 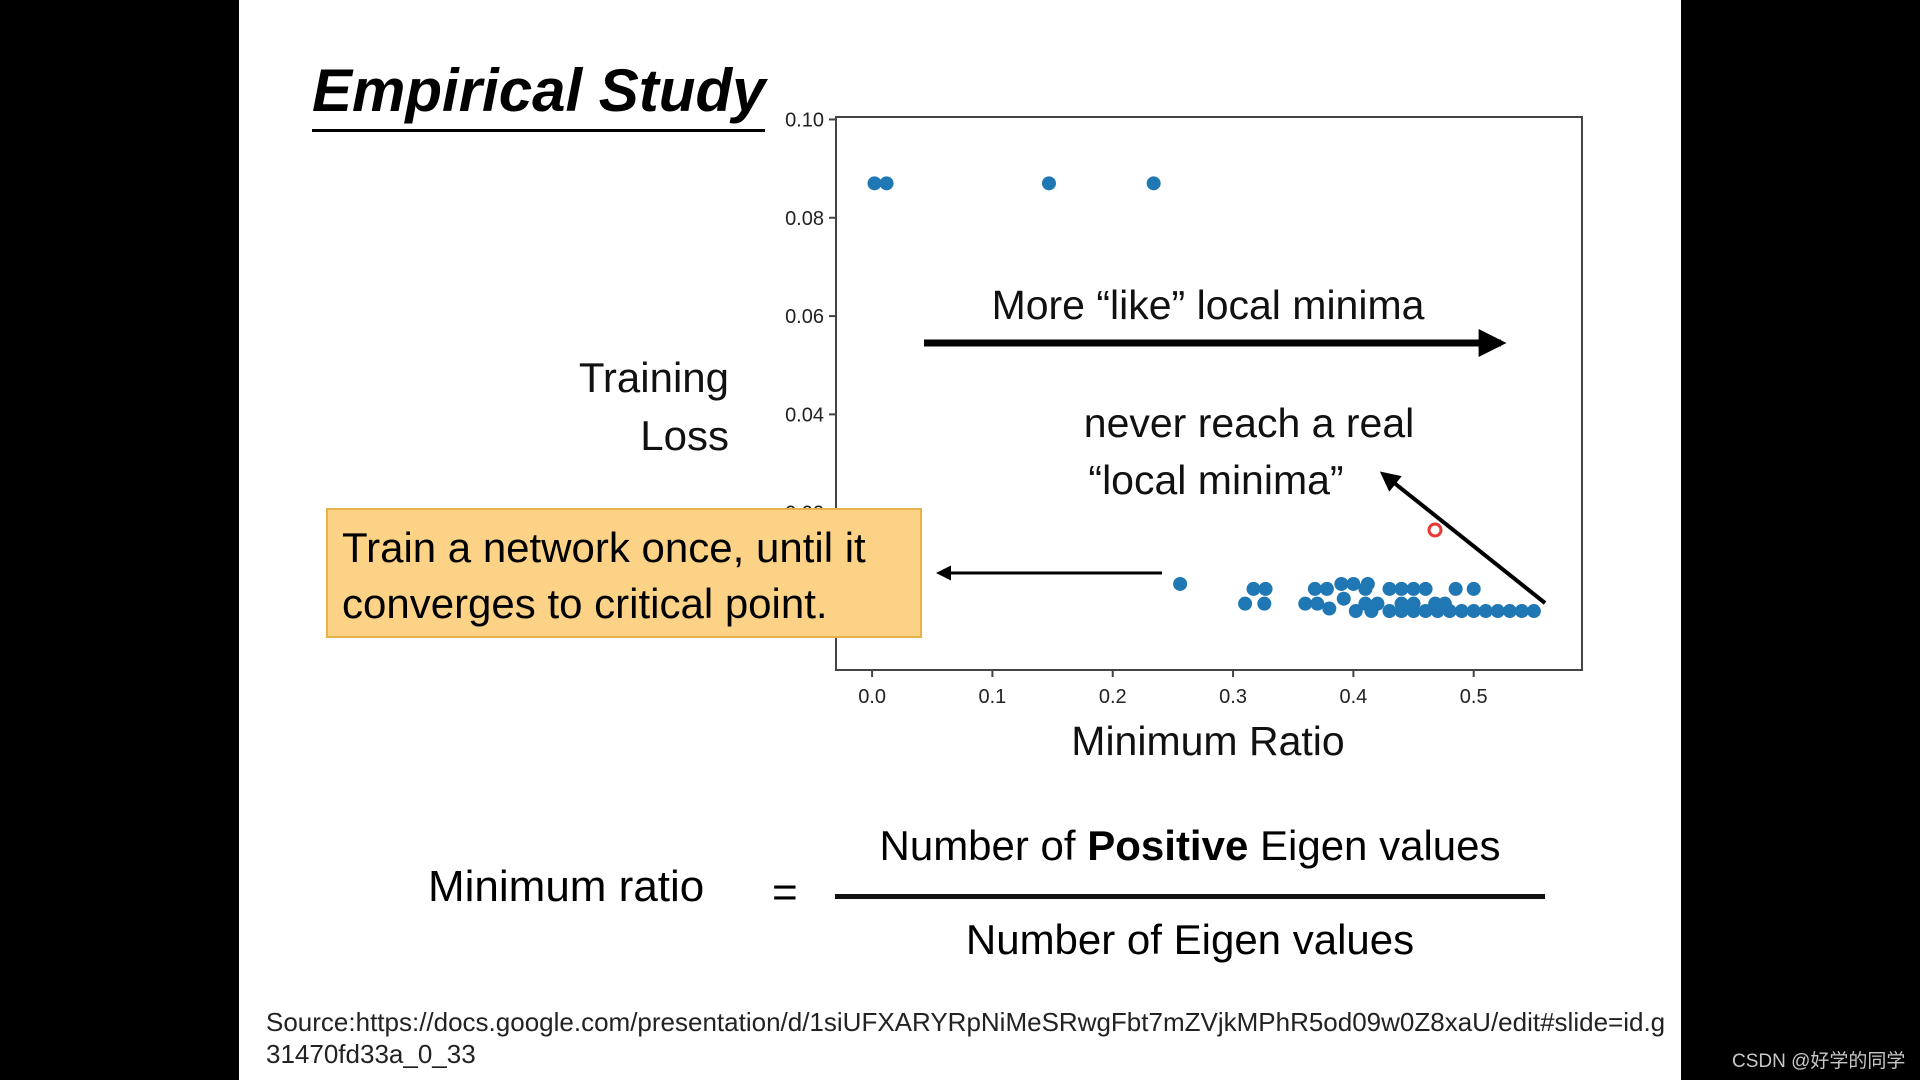 What do you see at coordinates (1435, 530) in the screenshot?
I see `mouse-cursor-indicator` at bounding box center [1435, 530].